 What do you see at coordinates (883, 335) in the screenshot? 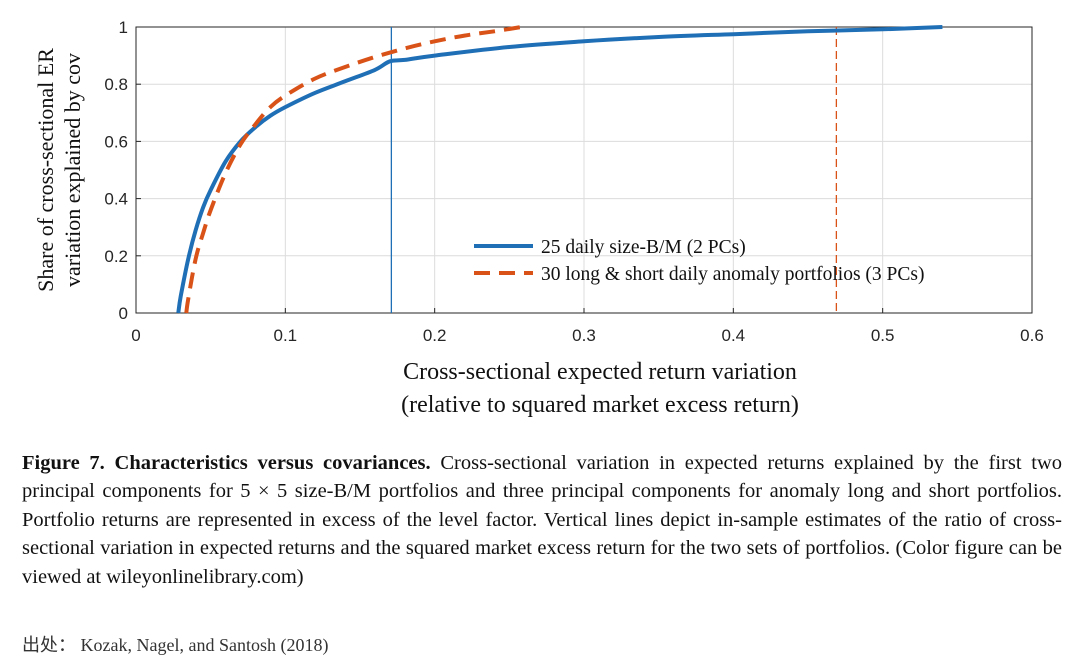
I see `x-tick-label: 0.5` at bounding box center [883, 335].